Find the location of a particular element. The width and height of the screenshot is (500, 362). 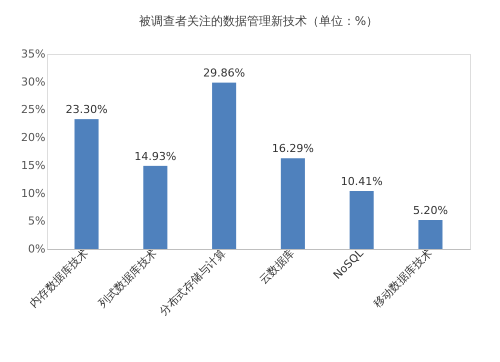

y-tick-label: 10% is located at coordinates (33, 193).